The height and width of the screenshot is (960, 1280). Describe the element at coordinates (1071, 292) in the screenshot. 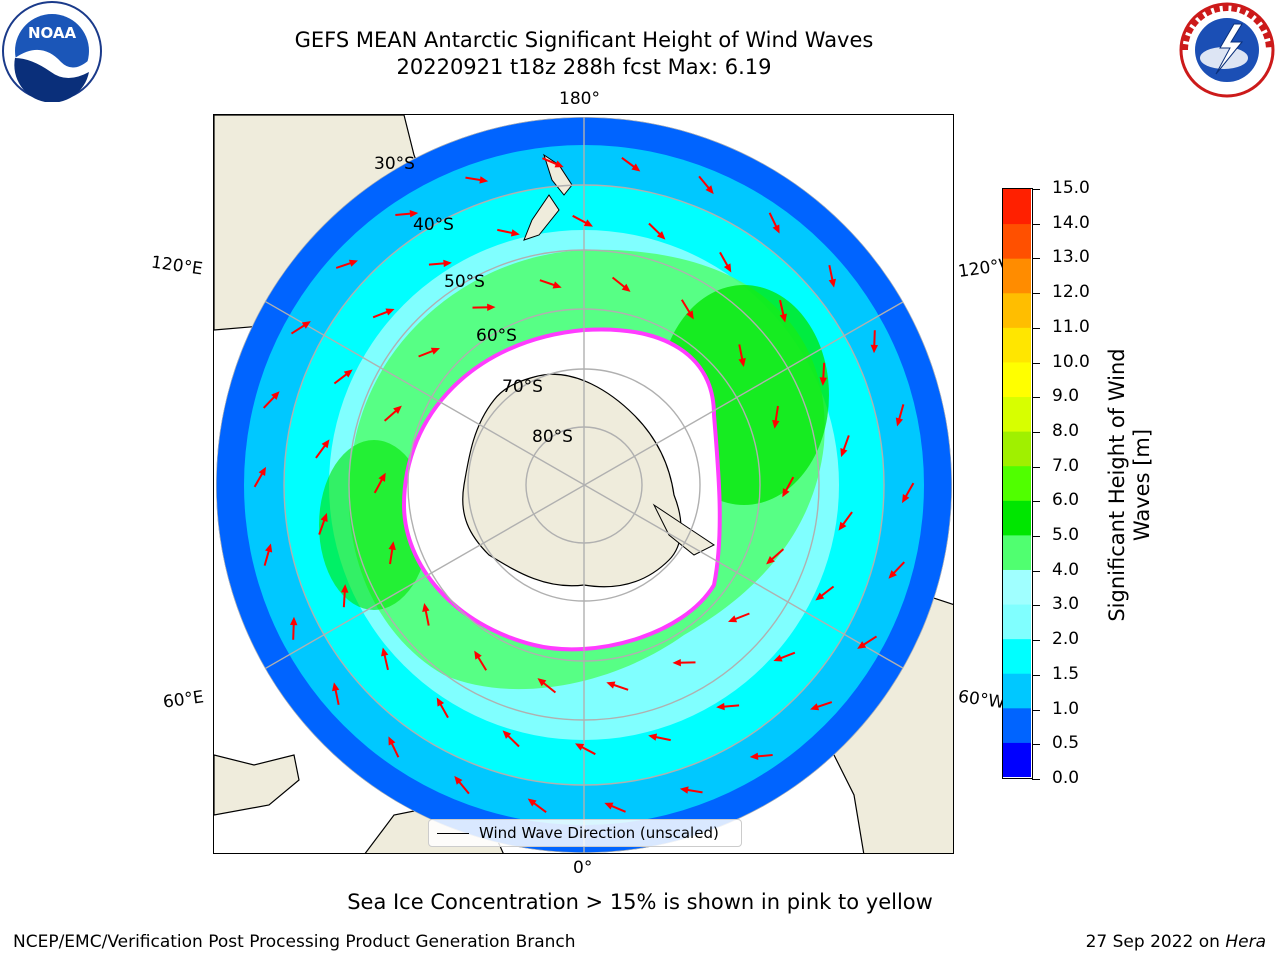

I see `colorbar-tick-label: 12.0` at that location.